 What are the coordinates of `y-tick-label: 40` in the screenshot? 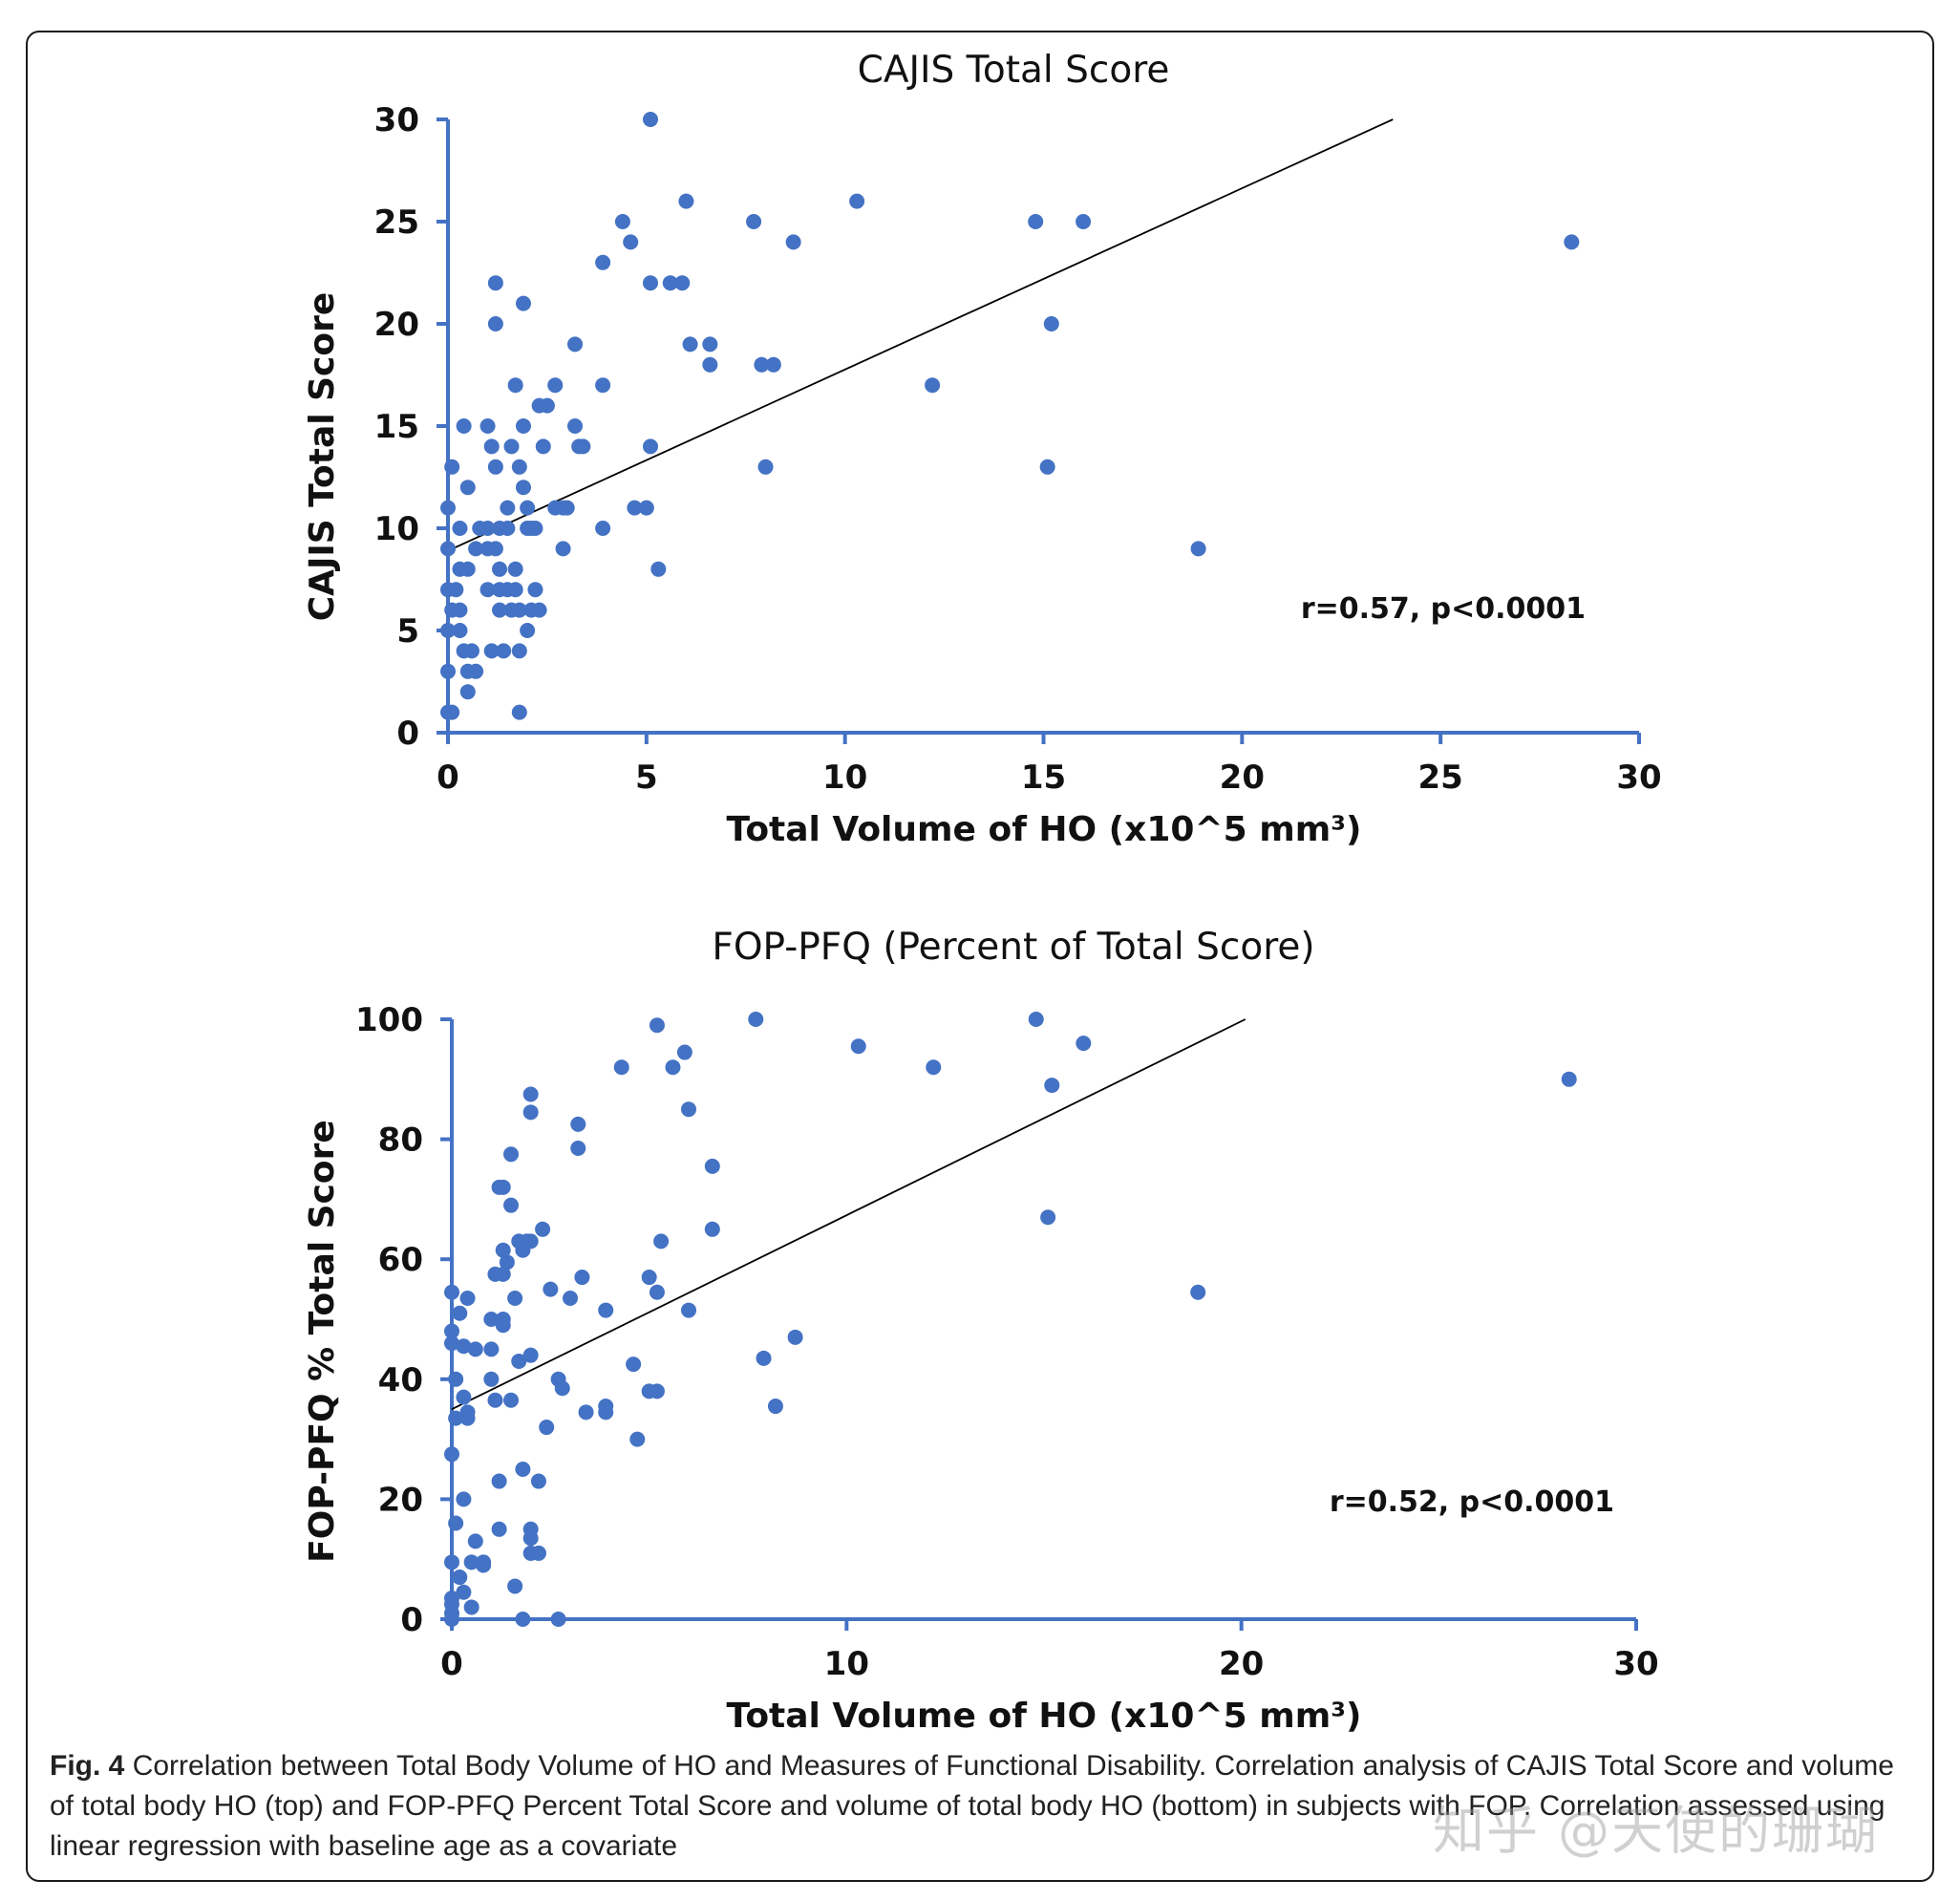 It's located at (400, 1380).